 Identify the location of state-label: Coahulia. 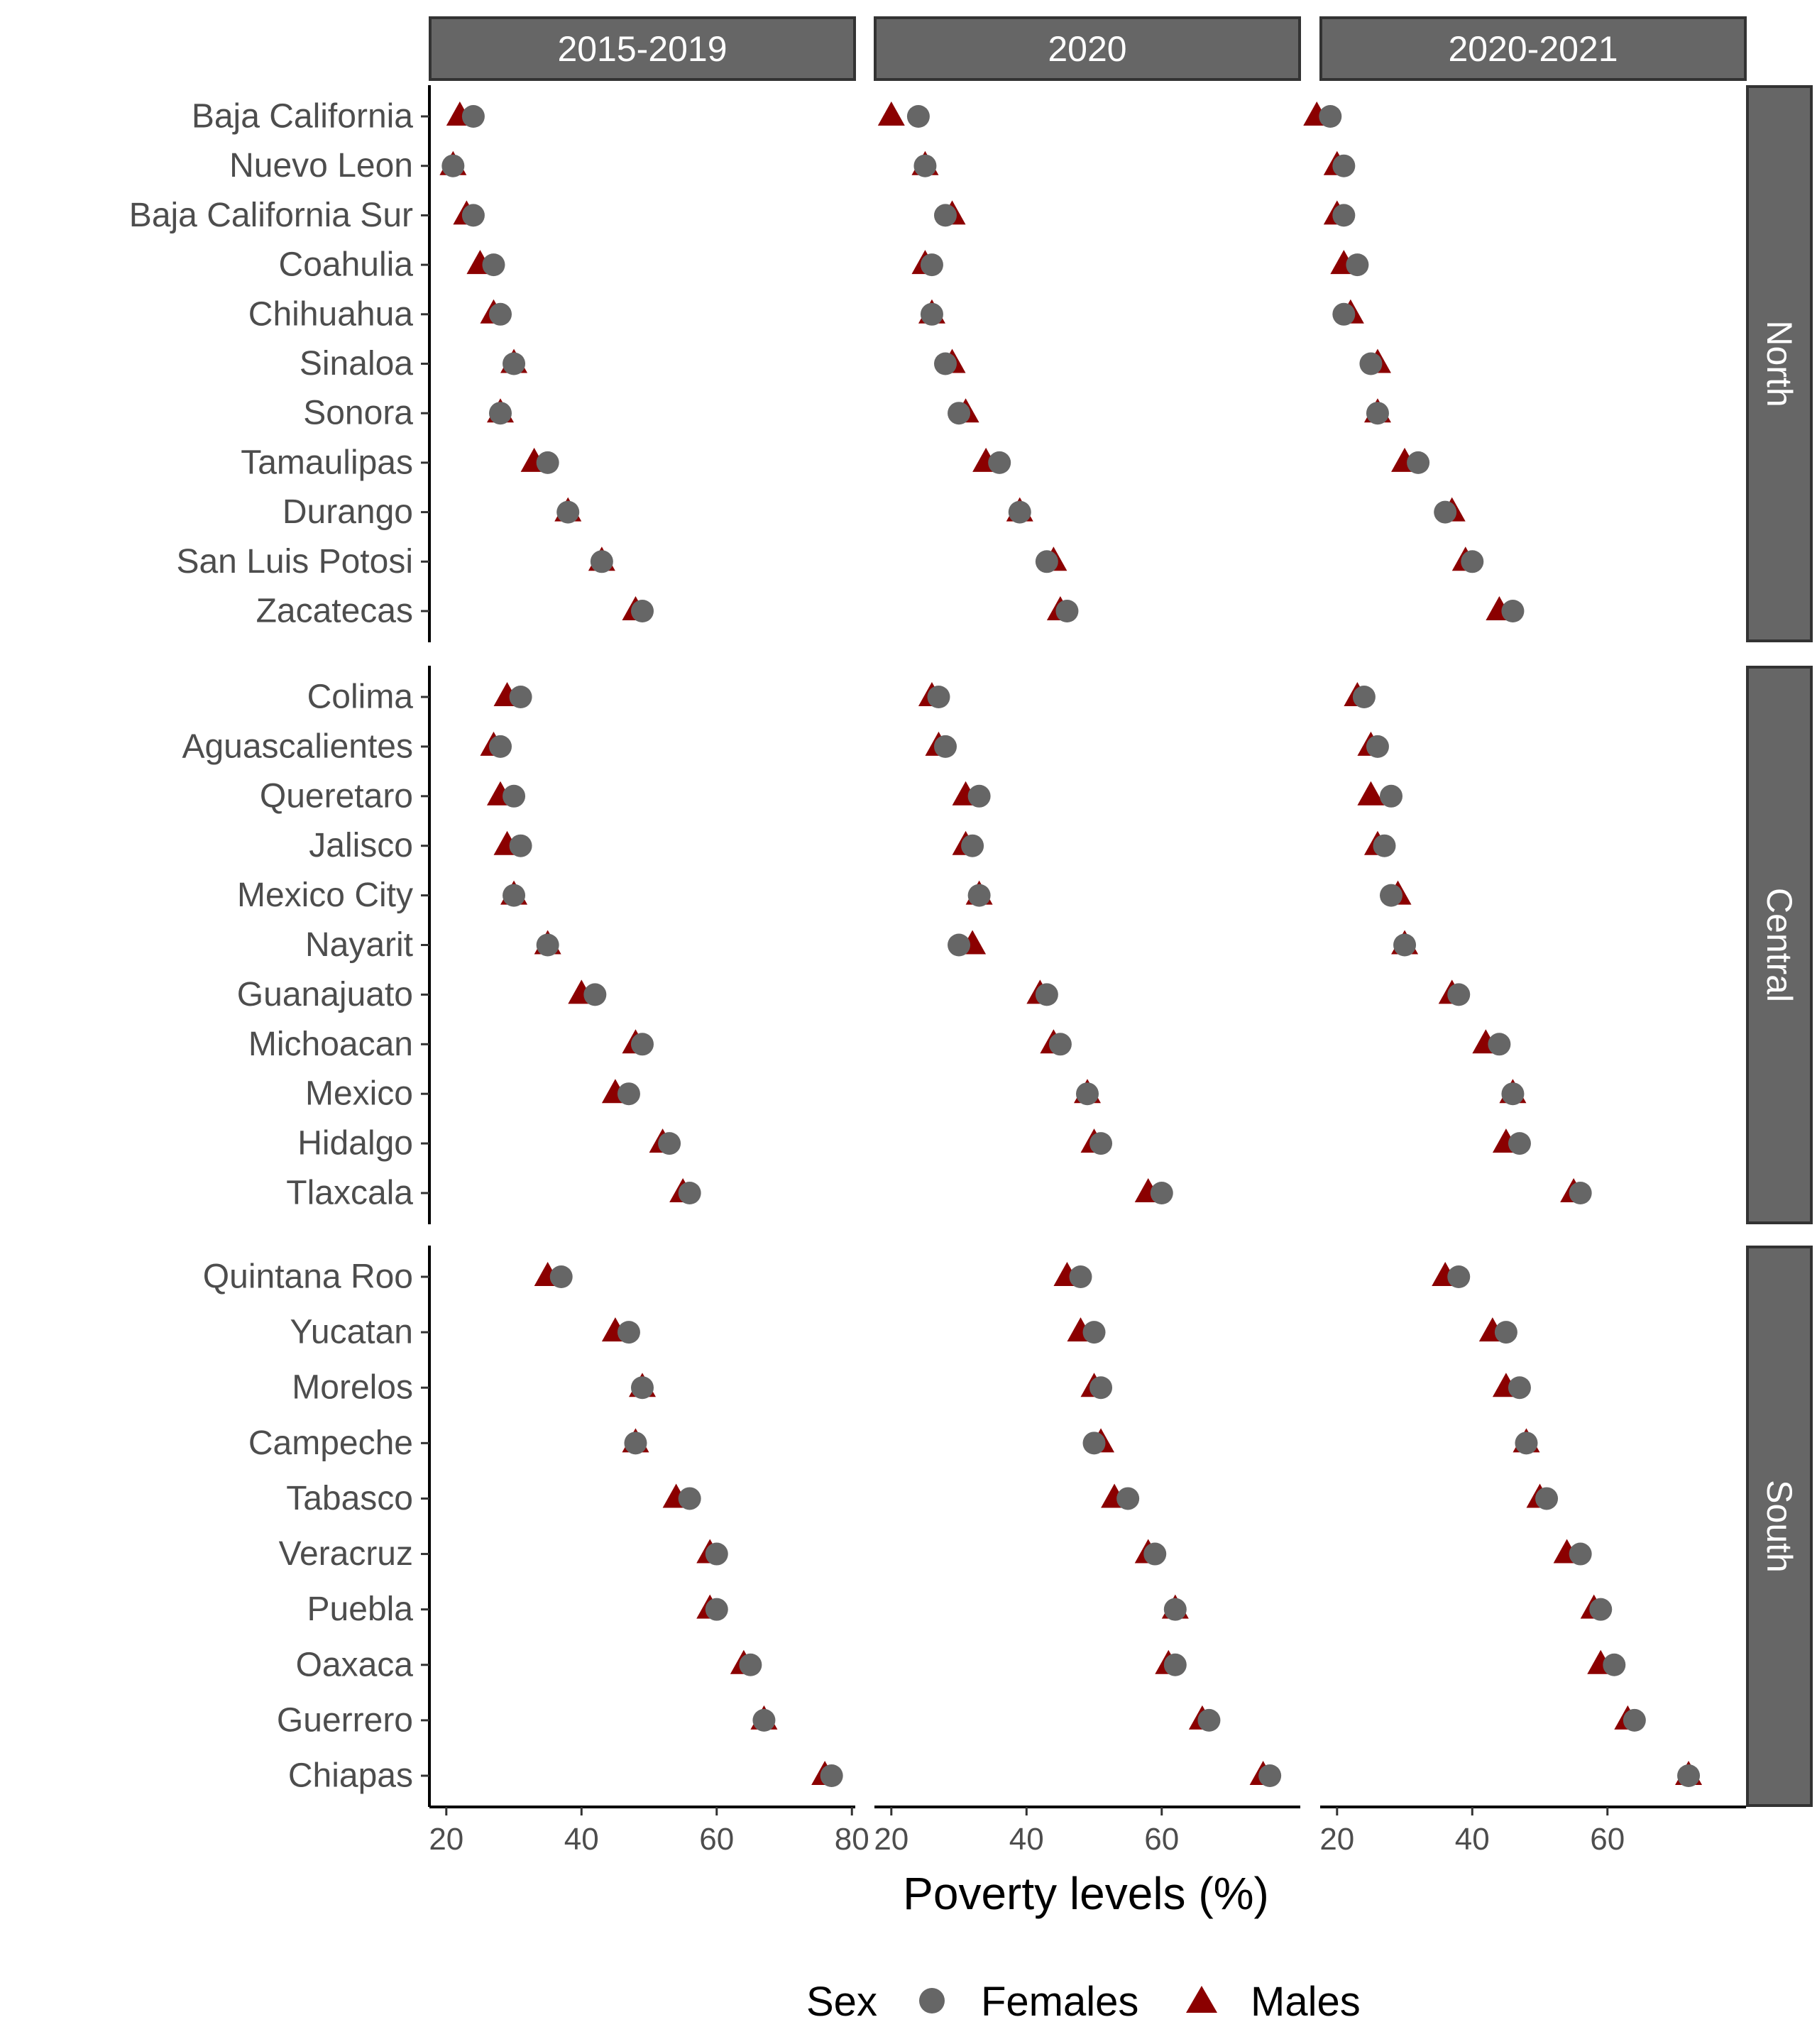
(346, 265).